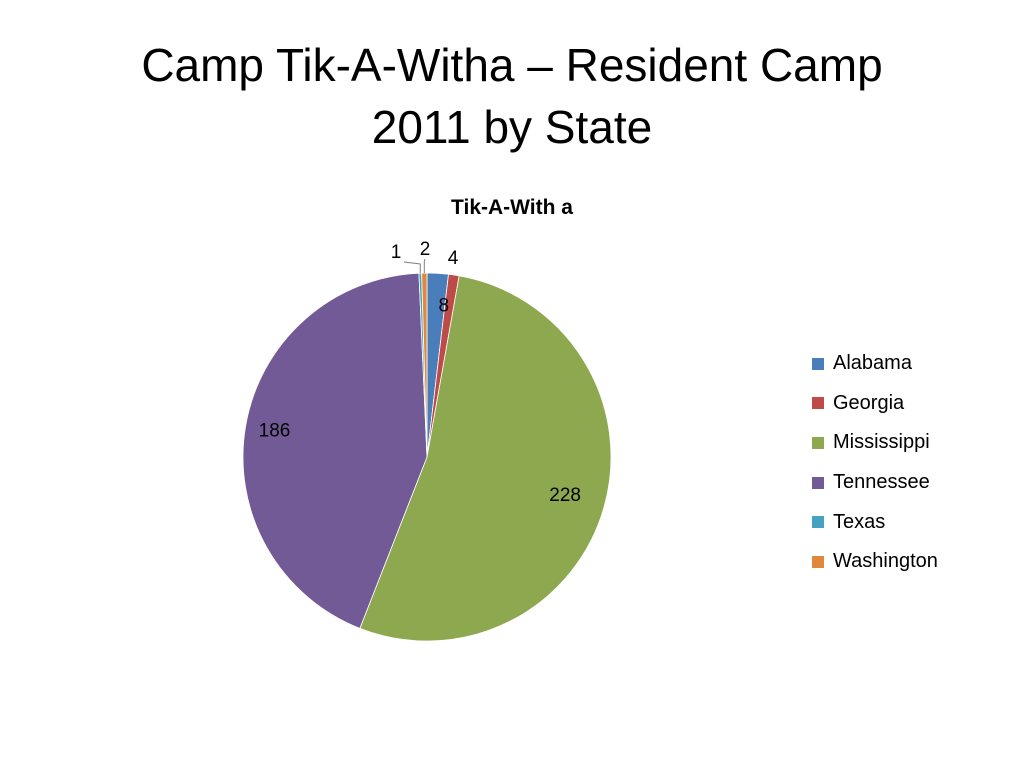 The width and height of the screenshot is (1024, 768). I want to click on legend-item-georgia: Georgia, so click(912, 404).